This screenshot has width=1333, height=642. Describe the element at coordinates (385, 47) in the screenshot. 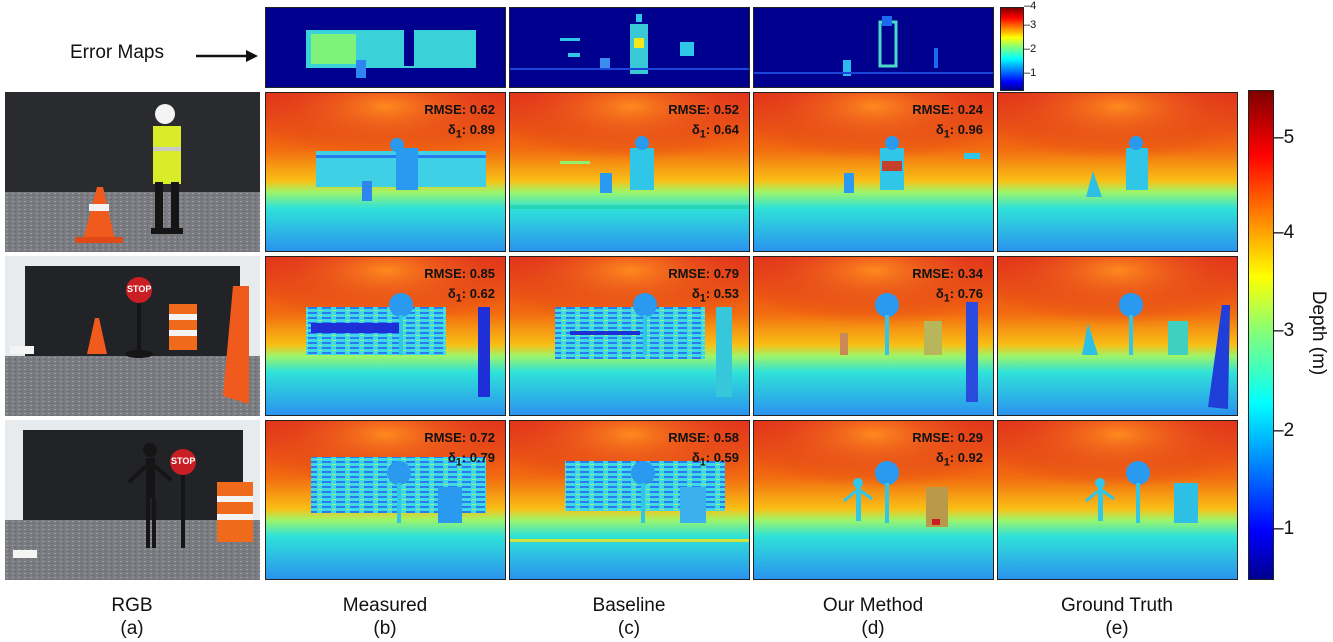

I see `error-map-measured` at that location.